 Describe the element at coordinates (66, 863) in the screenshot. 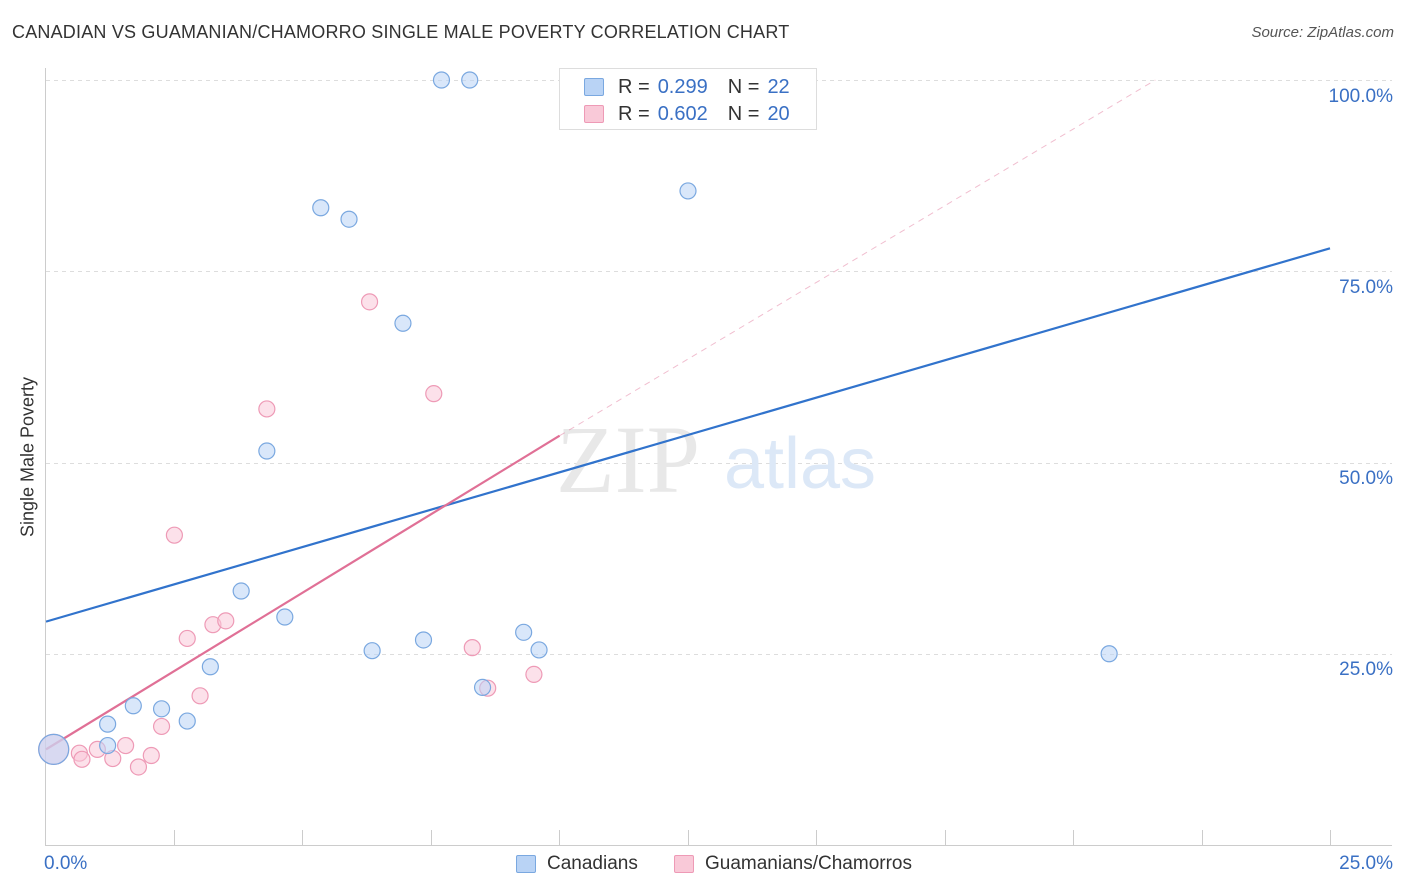

I see `x-tick-min: 0.0%` at that location.